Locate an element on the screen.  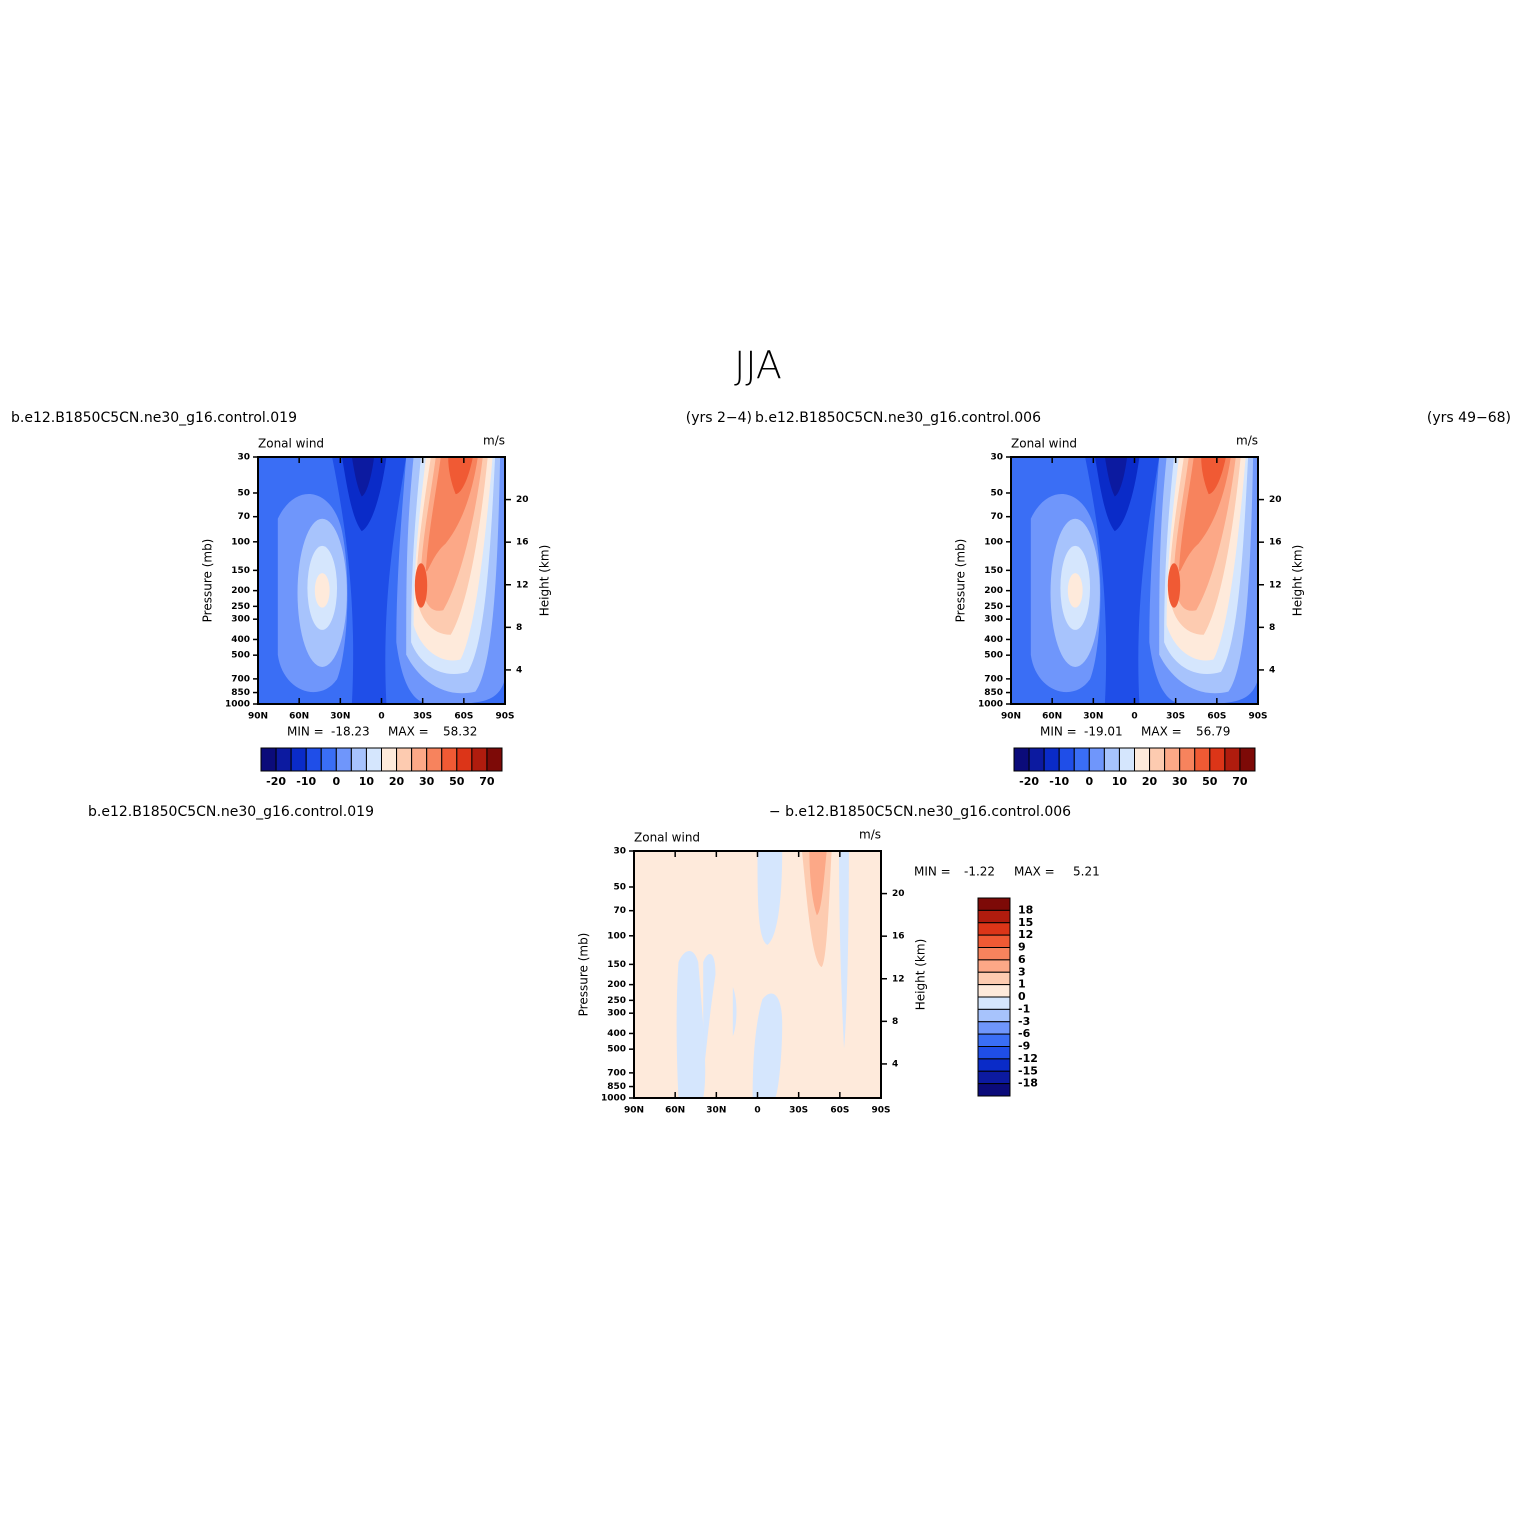
y2-tick-label: 16 is located at coordinates (1275, 543).